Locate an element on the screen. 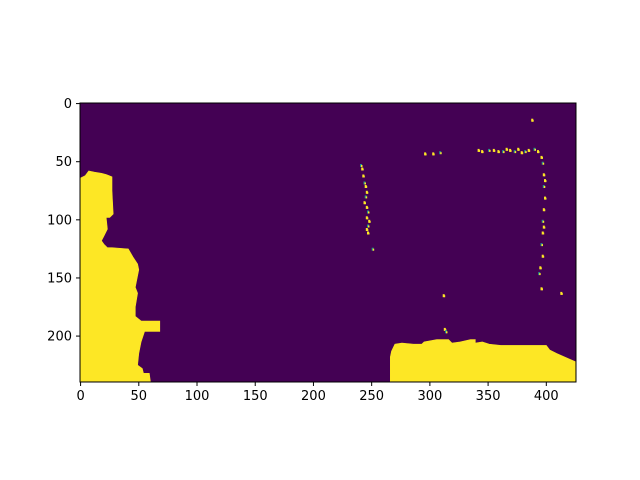 The image size is (640, 480). x-tick-label: 50 is located at coordinates (139, 396).